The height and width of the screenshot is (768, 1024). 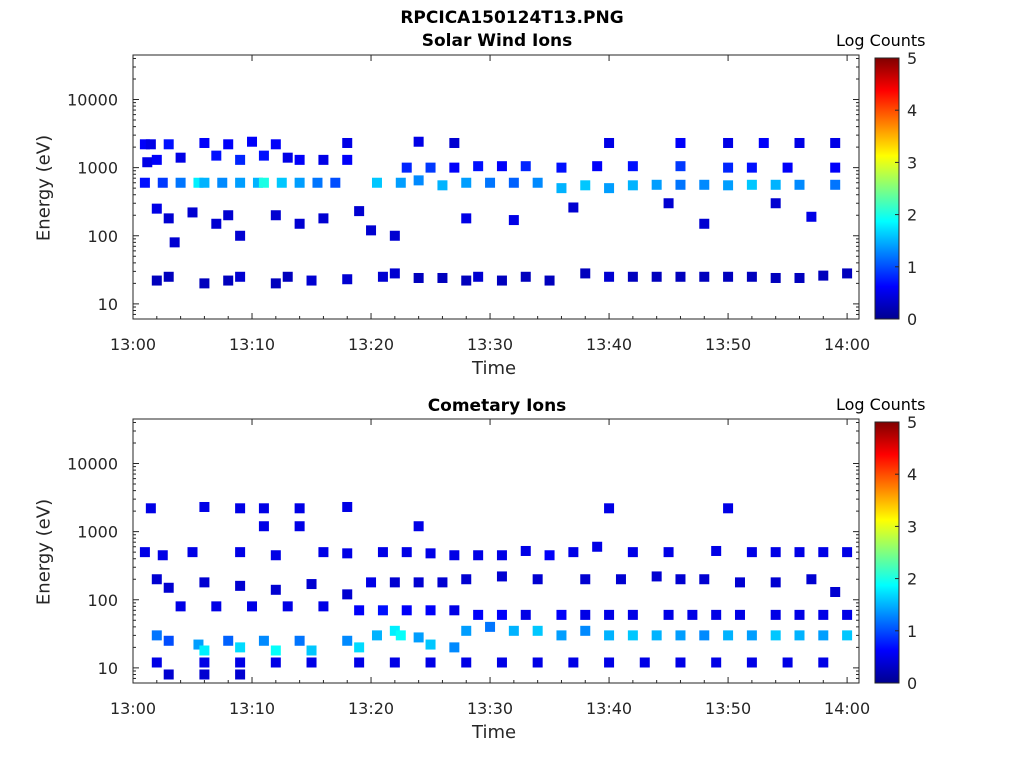 I want to click on y-tick-label: 1000, so click(x=97, y=168).